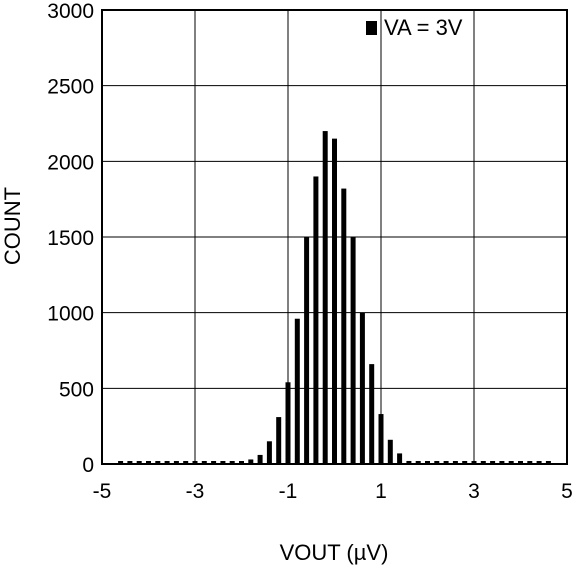 This screenshot has height=573, width=574. I want to click on legend-marker, so click(371, 28).